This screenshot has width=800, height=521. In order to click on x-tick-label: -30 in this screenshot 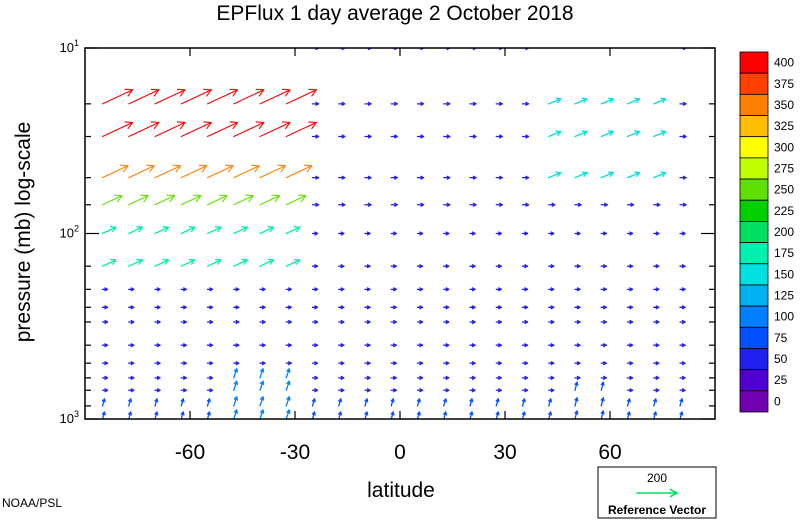, I will do `click(295, 452)`.